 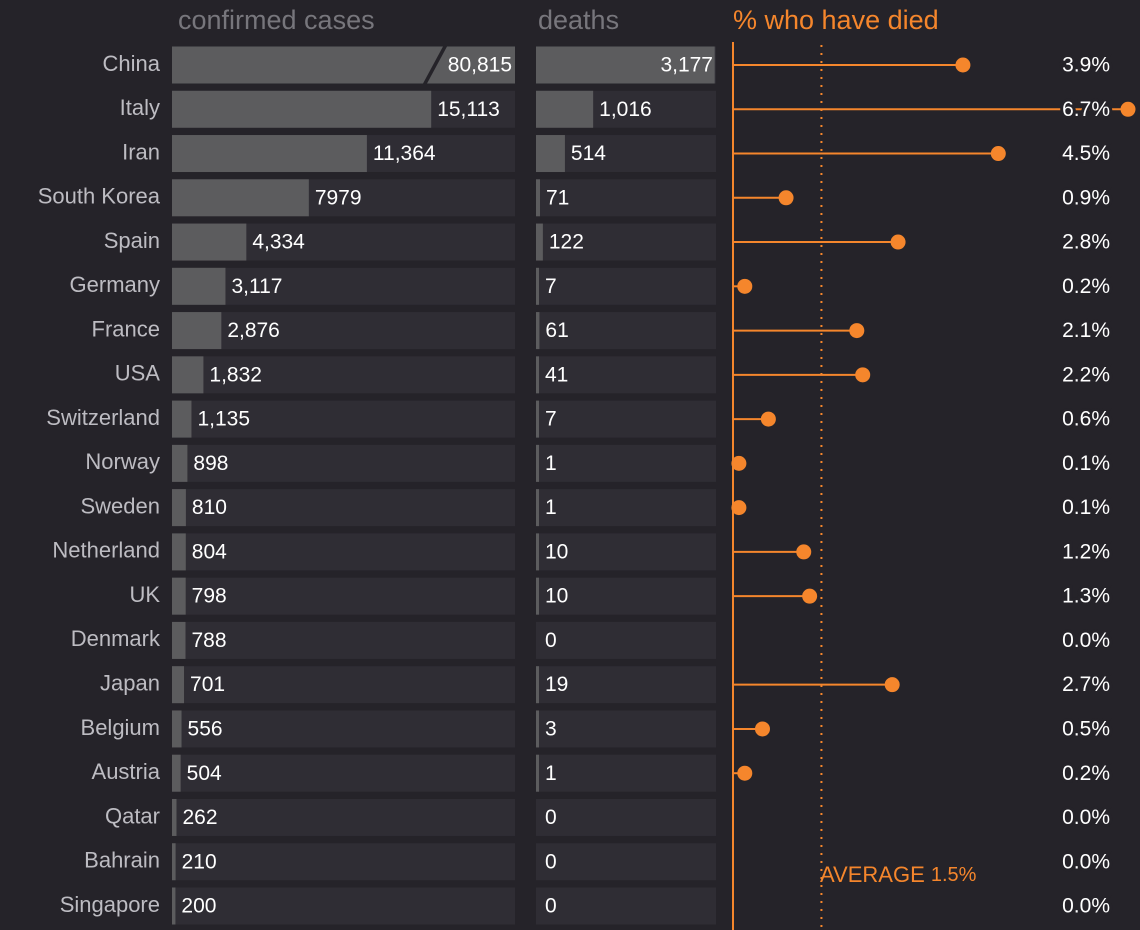 What do you see at coordinates (1086, 551) in the screenshot?
I see `value-label: 1.2%` at bounding box center [1086, 551].